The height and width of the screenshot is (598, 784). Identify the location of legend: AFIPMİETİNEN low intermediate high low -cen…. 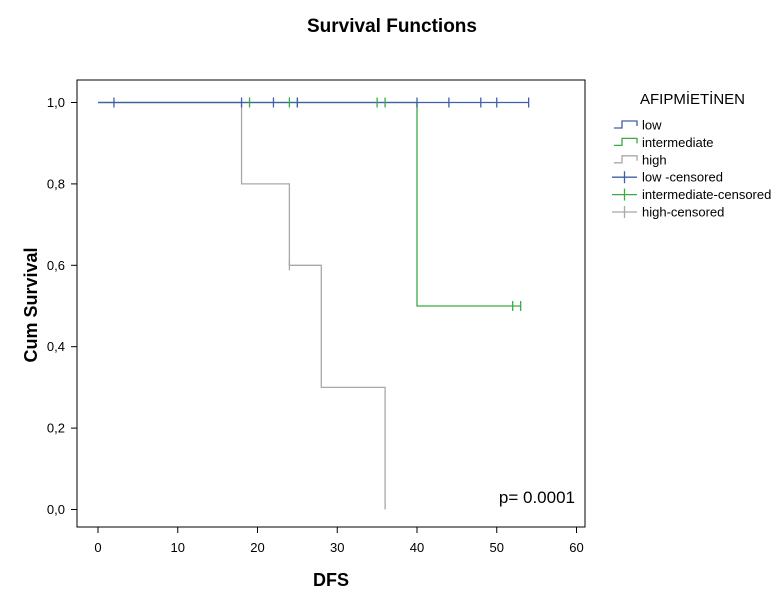
(691, 155).